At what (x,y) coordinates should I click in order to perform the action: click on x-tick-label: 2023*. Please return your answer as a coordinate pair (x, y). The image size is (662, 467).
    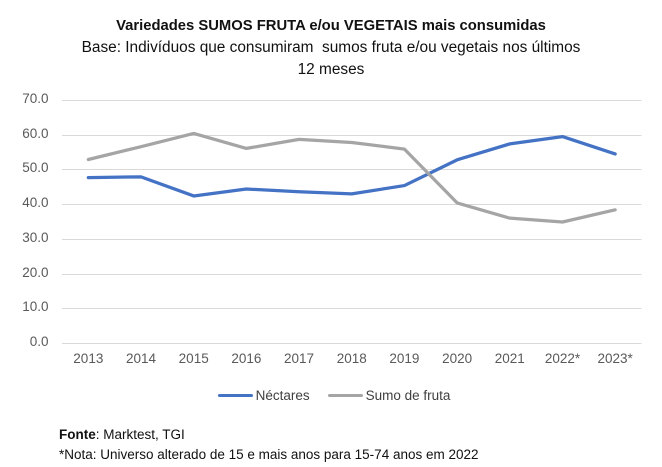
    Looking at the image, I should click on (615, 358).